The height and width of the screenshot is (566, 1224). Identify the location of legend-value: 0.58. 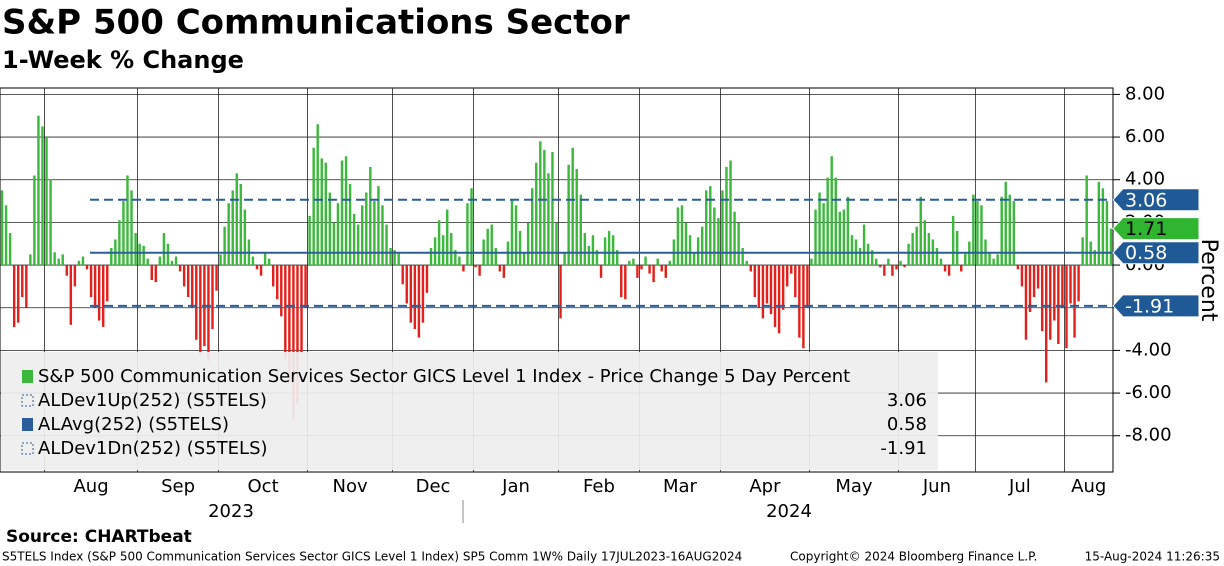
(907, 424).